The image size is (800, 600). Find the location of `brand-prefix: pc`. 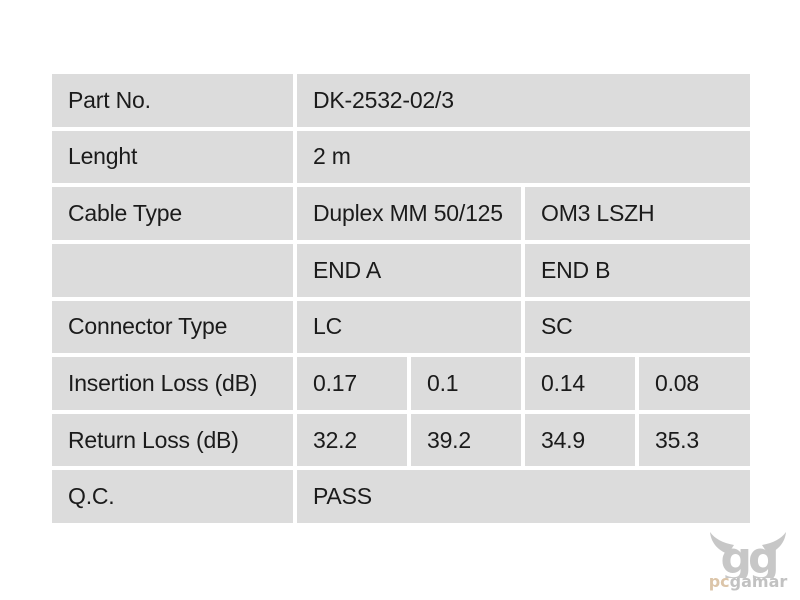

brand-prefix: pc is located at coordinates (719, 581).